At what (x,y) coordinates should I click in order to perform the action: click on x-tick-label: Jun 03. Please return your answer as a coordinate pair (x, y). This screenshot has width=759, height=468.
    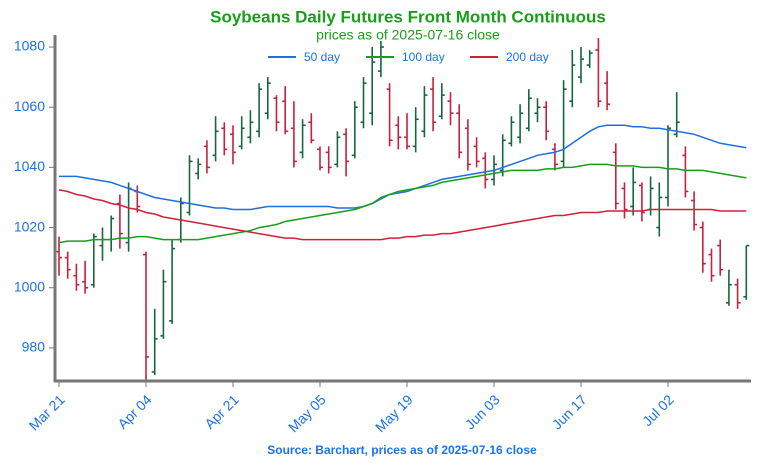
    Looking at the image, I should click on (482, 411).